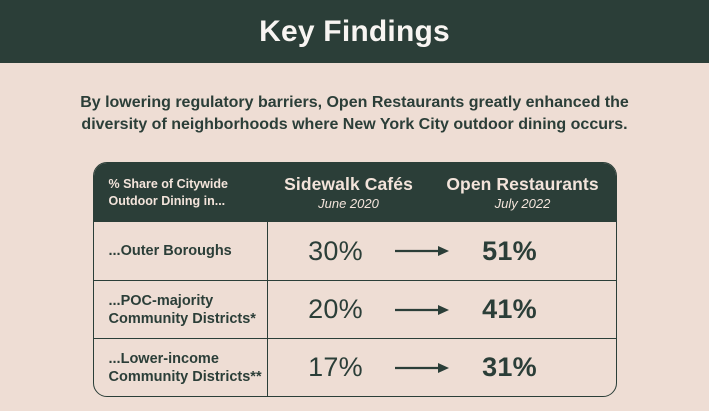 The height and width of the screenshot is (411, 709). Describe the element at coordinates (335, 309) in the screenshot. I see `value-before: 20%` at that location.